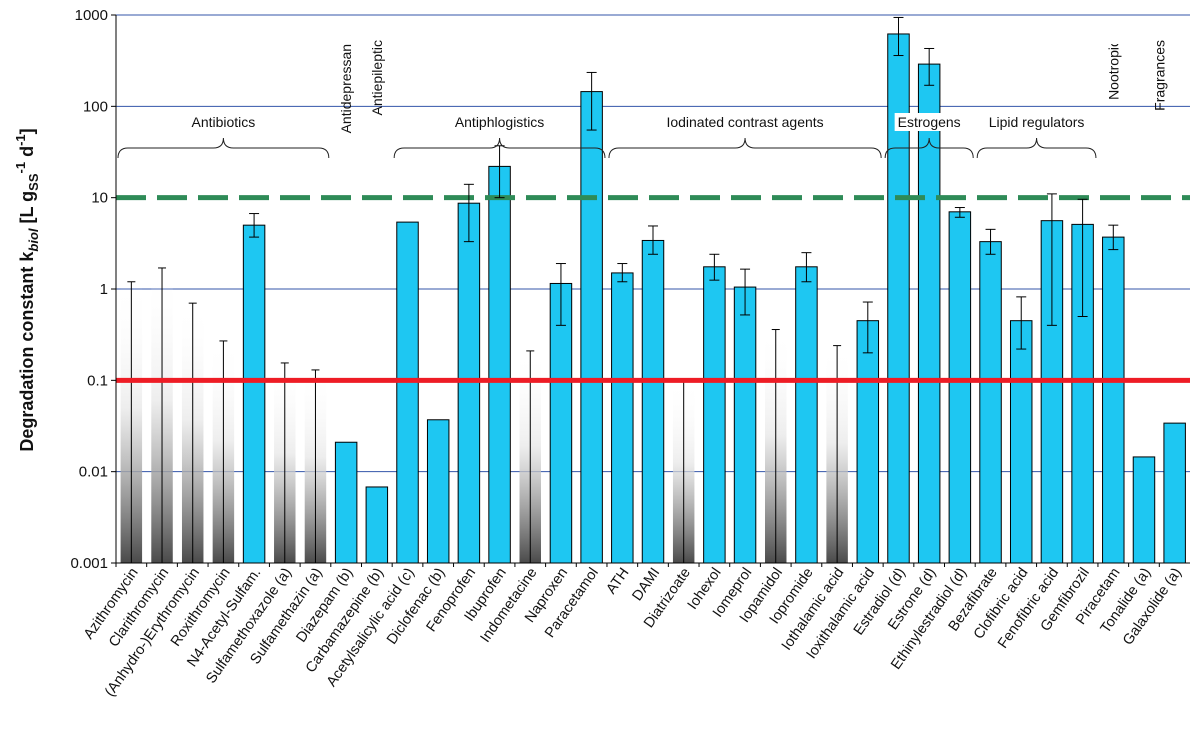 The image size is (1192, 735). What do you see at coordinates (95, 106) in the screenshot?
I see `y-tick-label: 100` at bounding box center [95, 106].